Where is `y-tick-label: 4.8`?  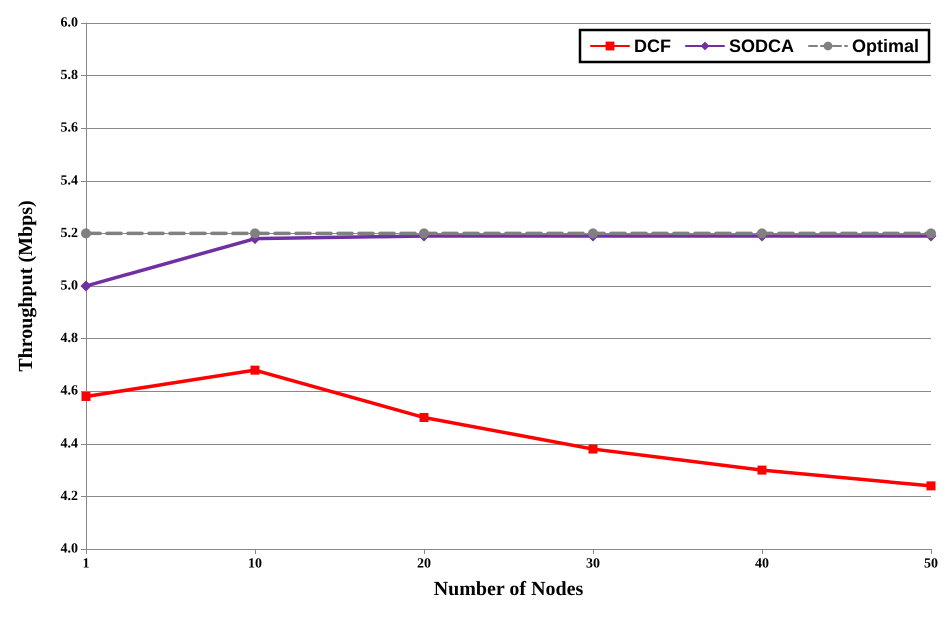 y-tick-label: 4.8 is located at coordinates (69, 338).